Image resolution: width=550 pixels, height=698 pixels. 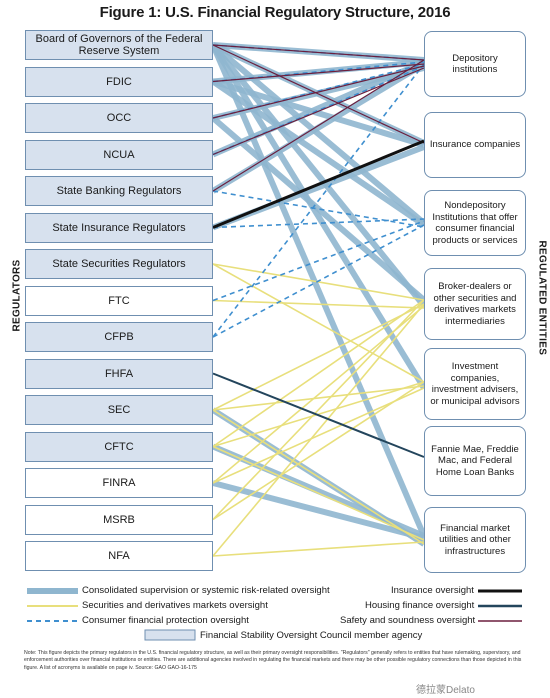 I want to click on securities-line-cftc-to-fmu, so click(x=318, y=493).